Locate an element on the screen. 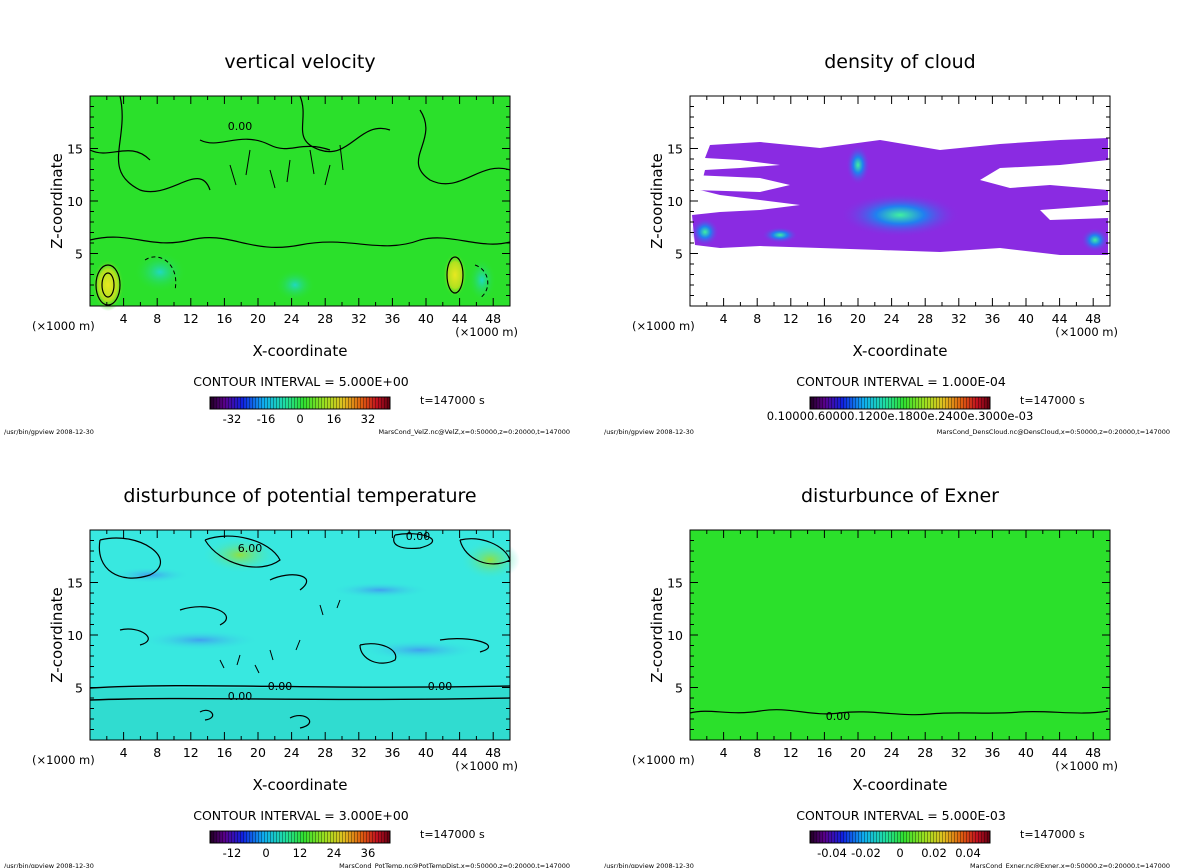 The width and height of the screenshot is (1200, 868). chart-3-xunit-right: (×1000 m) is located at coordinates (1086, 766).